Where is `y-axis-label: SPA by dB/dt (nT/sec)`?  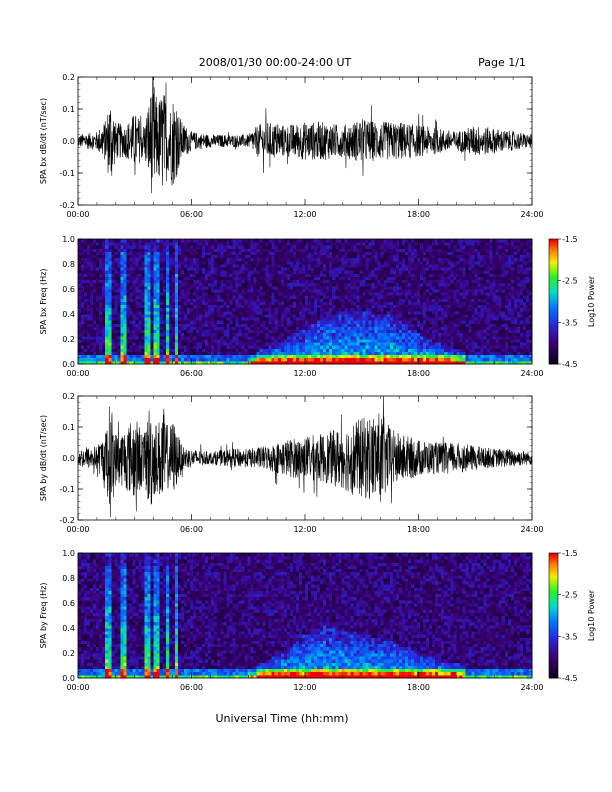
y-axis-label: SPA by dB/dt (nT/sec) is located at coordinates (43, 458).